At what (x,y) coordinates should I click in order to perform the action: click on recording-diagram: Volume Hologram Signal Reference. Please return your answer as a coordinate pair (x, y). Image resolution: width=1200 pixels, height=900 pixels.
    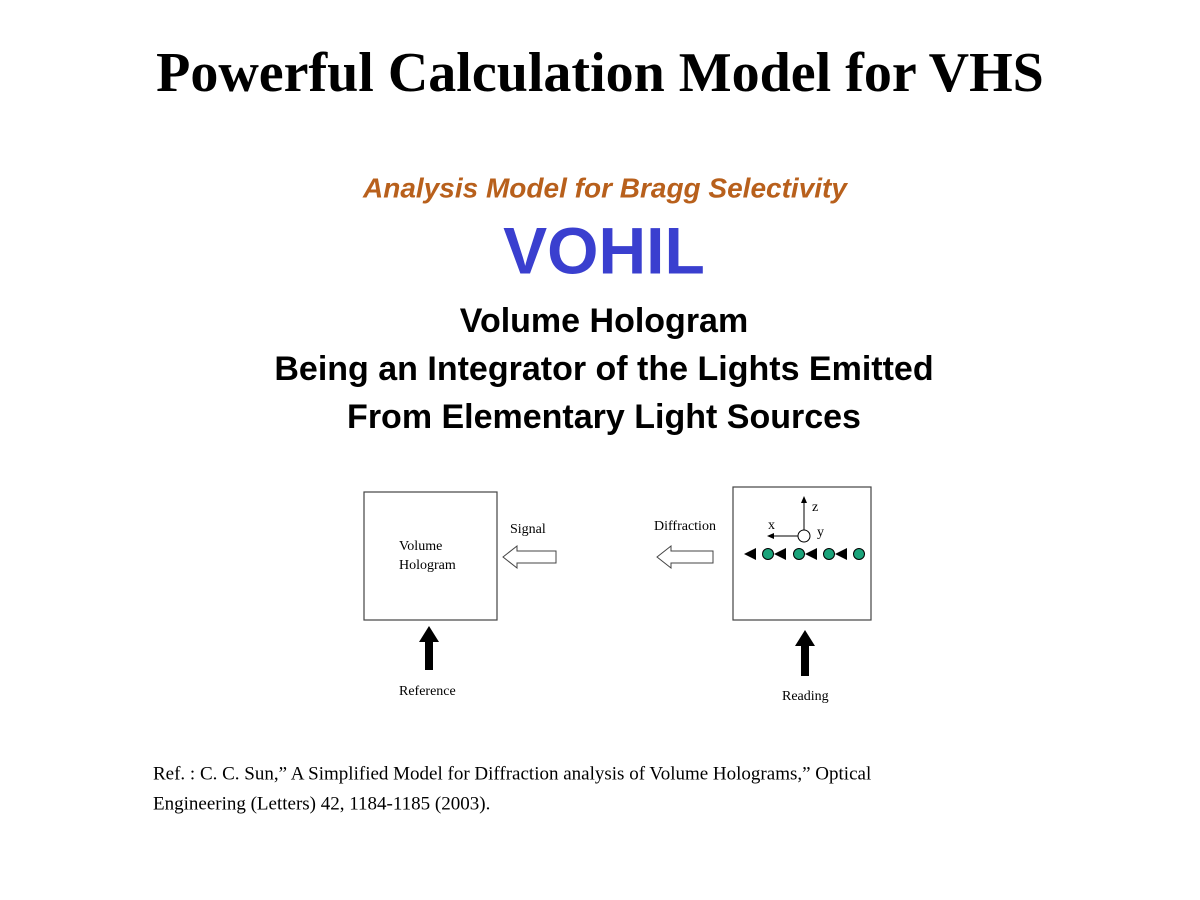
    Looking at the image, I should click on (460, 595).